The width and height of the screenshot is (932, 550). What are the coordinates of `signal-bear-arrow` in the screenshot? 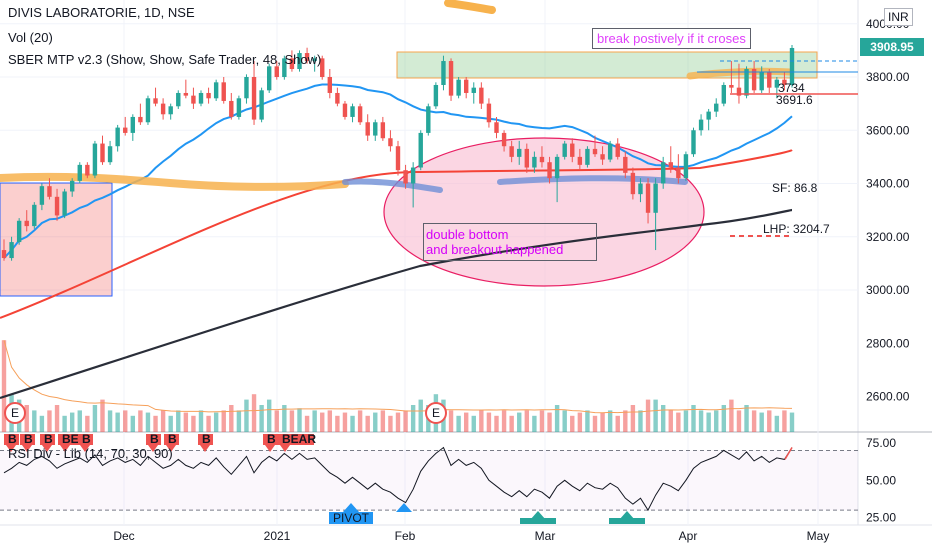 It's located at (285, 448).